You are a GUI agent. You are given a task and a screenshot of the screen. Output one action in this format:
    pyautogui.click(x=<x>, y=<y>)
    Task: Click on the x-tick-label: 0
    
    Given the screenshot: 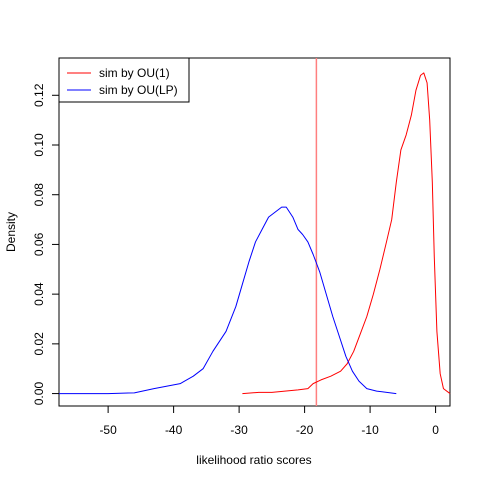 What is the action you would take?
    pyautogui.click(x=435, y=430)
    